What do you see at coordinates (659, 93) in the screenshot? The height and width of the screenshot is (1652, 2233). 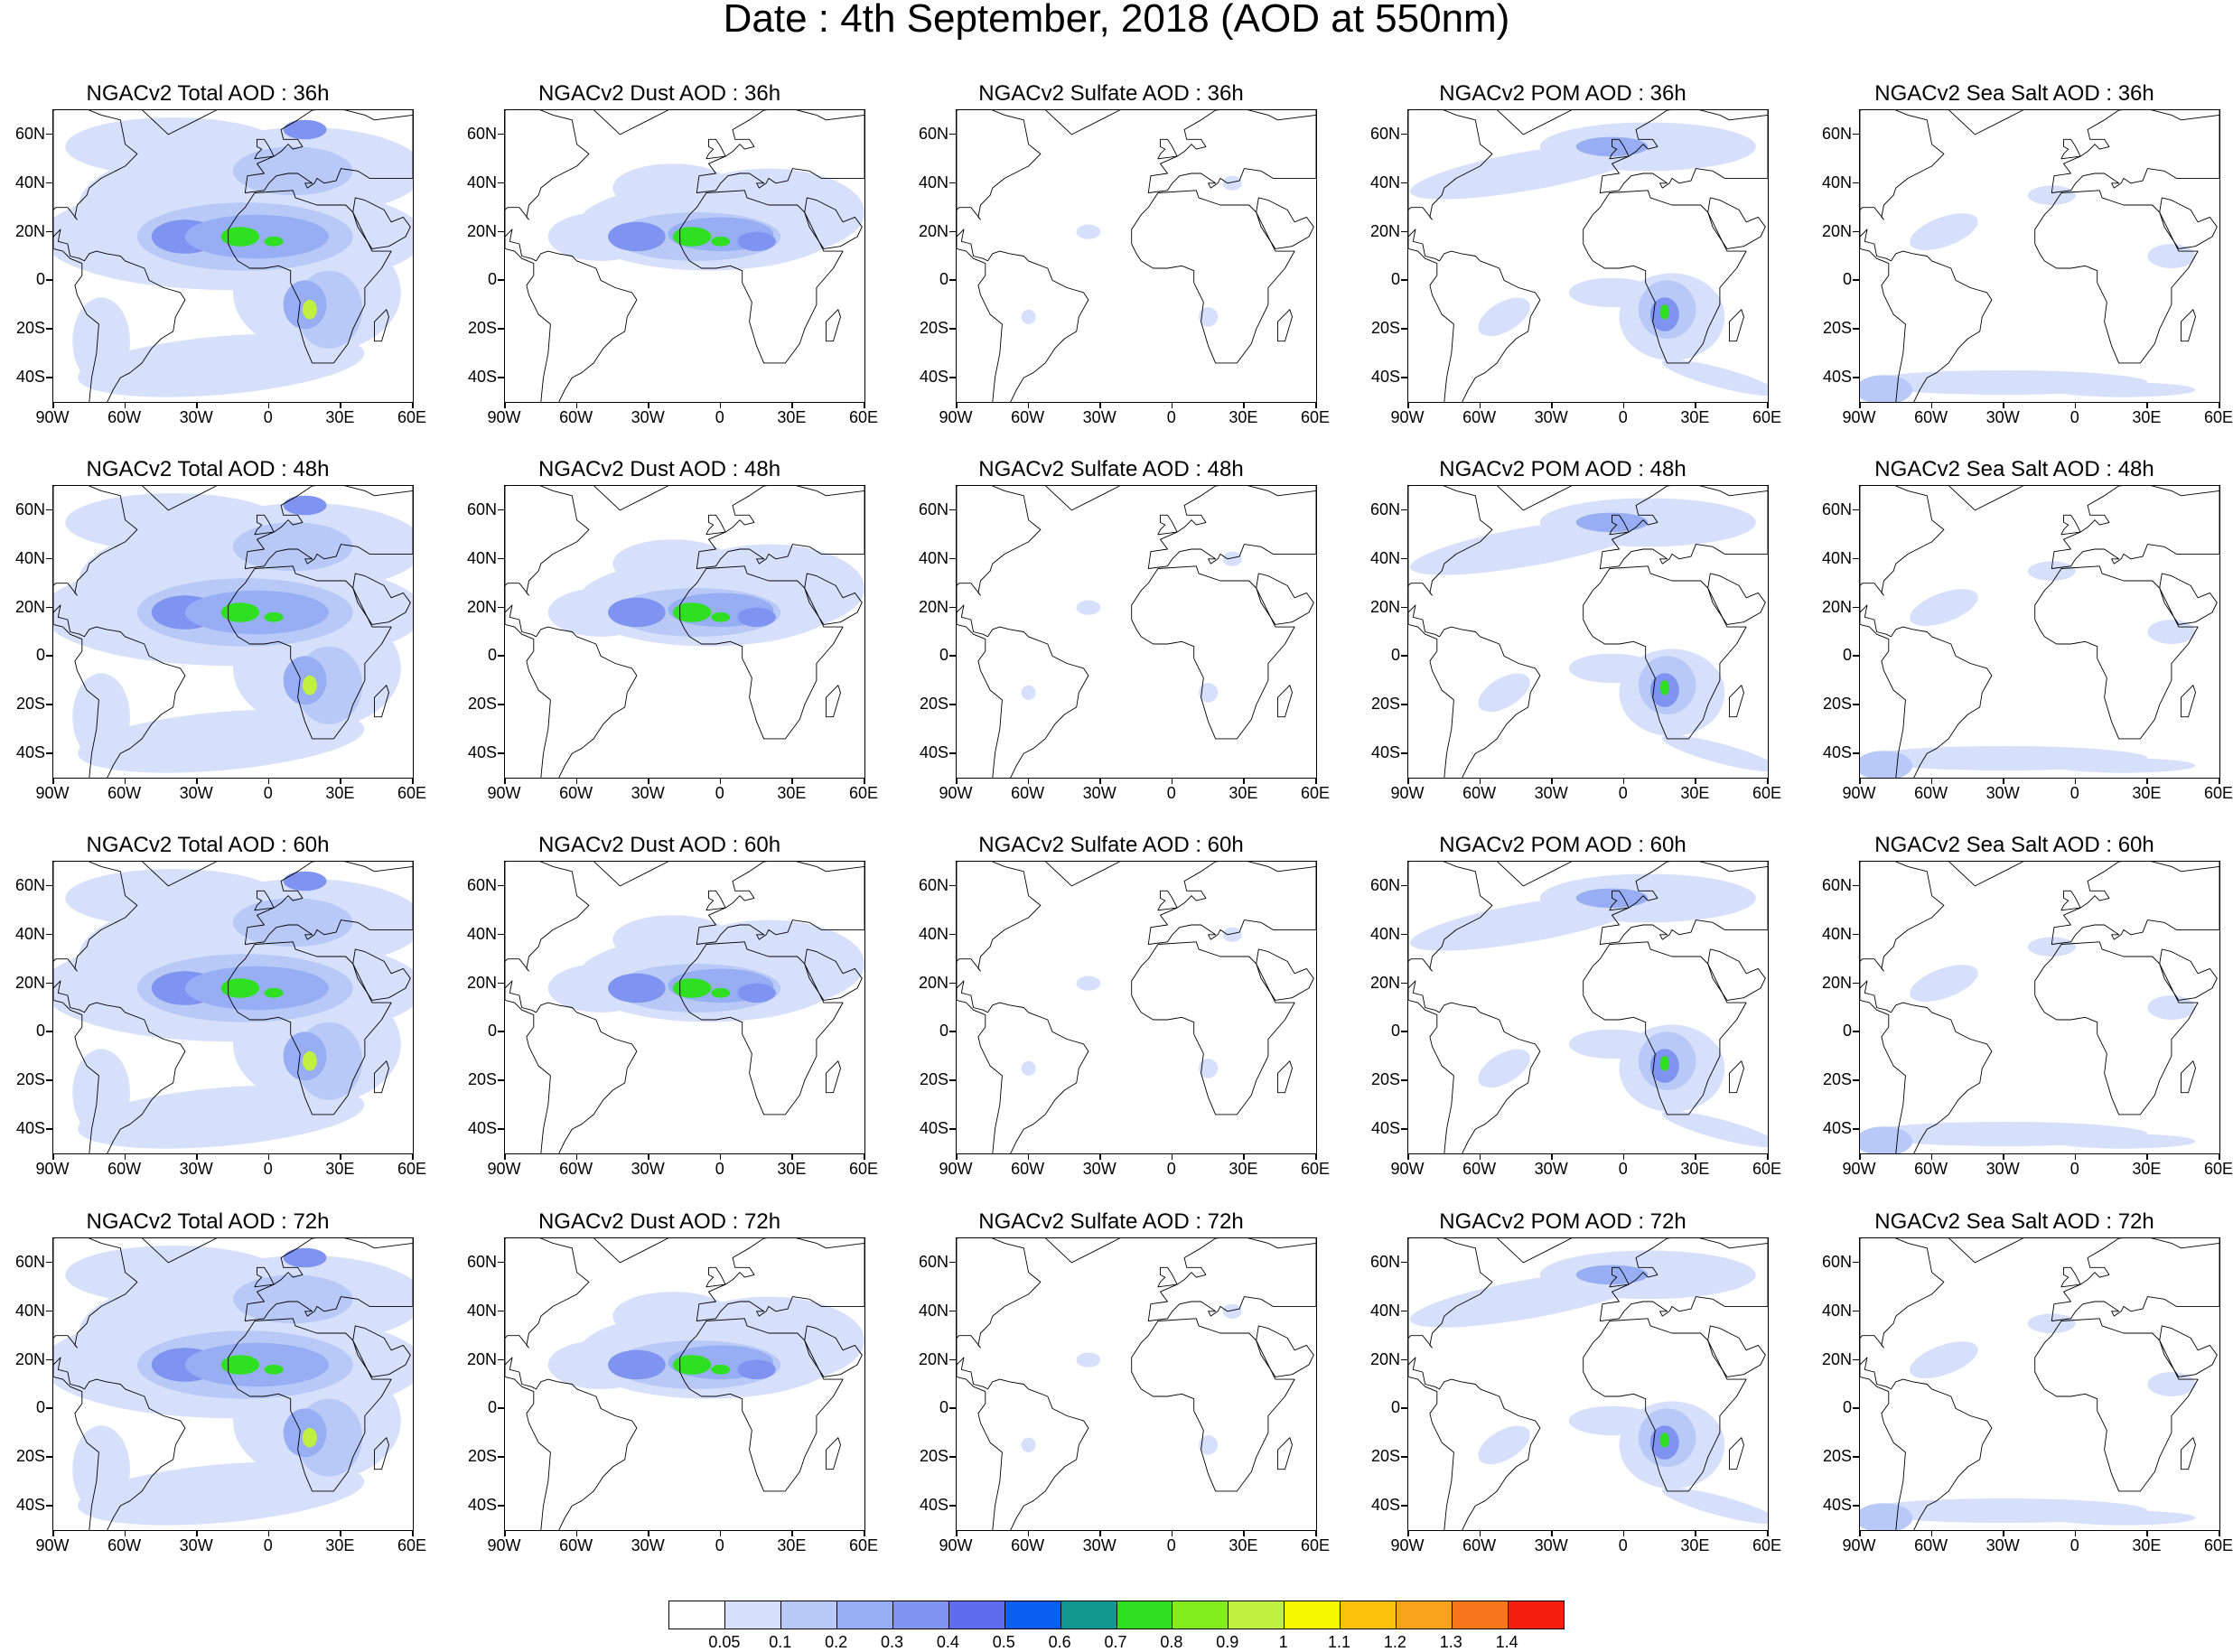 I see `panel-title: NGACv2 Dust AOD : 36h` at bounding box center [659, 93].